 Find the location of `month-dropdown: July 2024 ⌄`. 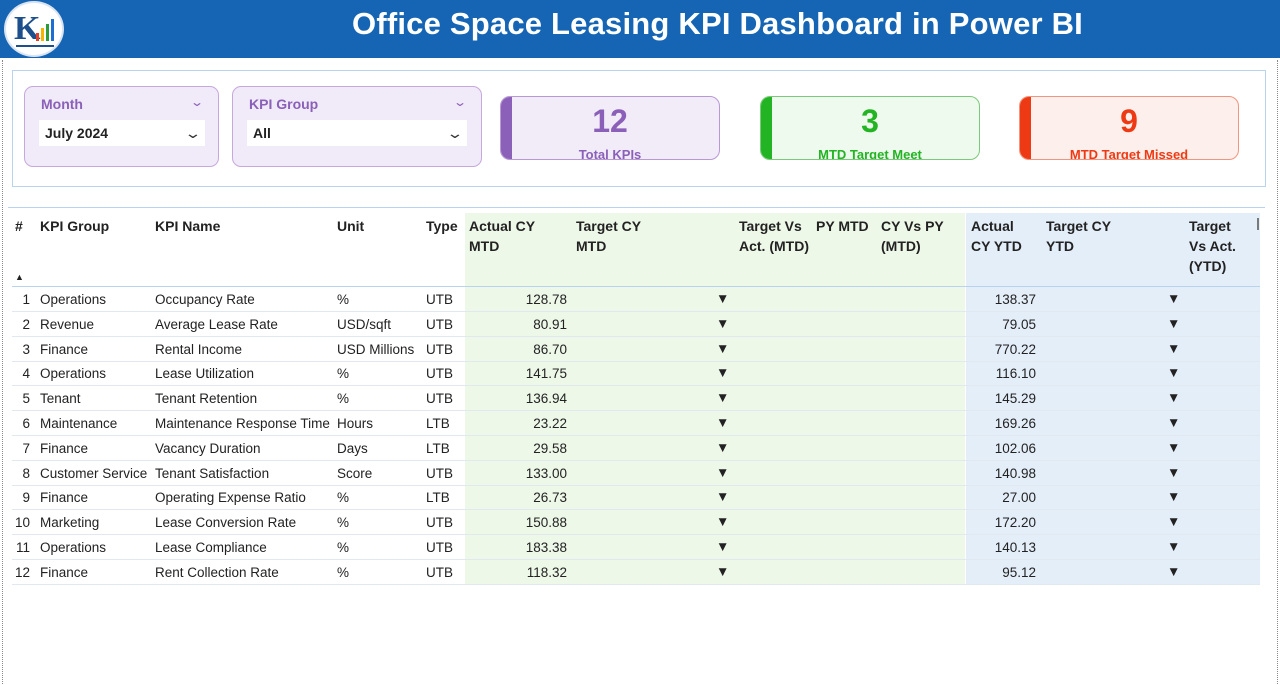

month-dropdown: July 2024 ⌄ is located at coordinates (122, 133).